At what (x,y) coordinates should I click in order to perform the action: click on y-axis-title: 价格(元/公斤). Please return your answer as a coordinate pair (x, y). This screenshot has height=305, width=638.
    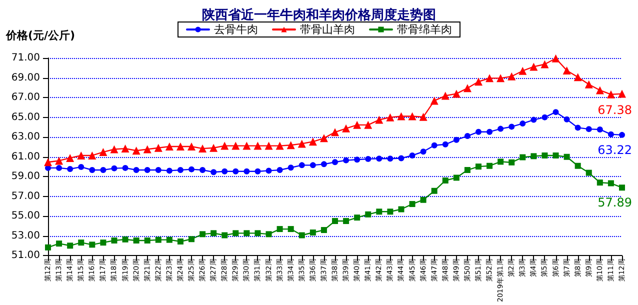
    Looking at the image, I should click on (40, 35).